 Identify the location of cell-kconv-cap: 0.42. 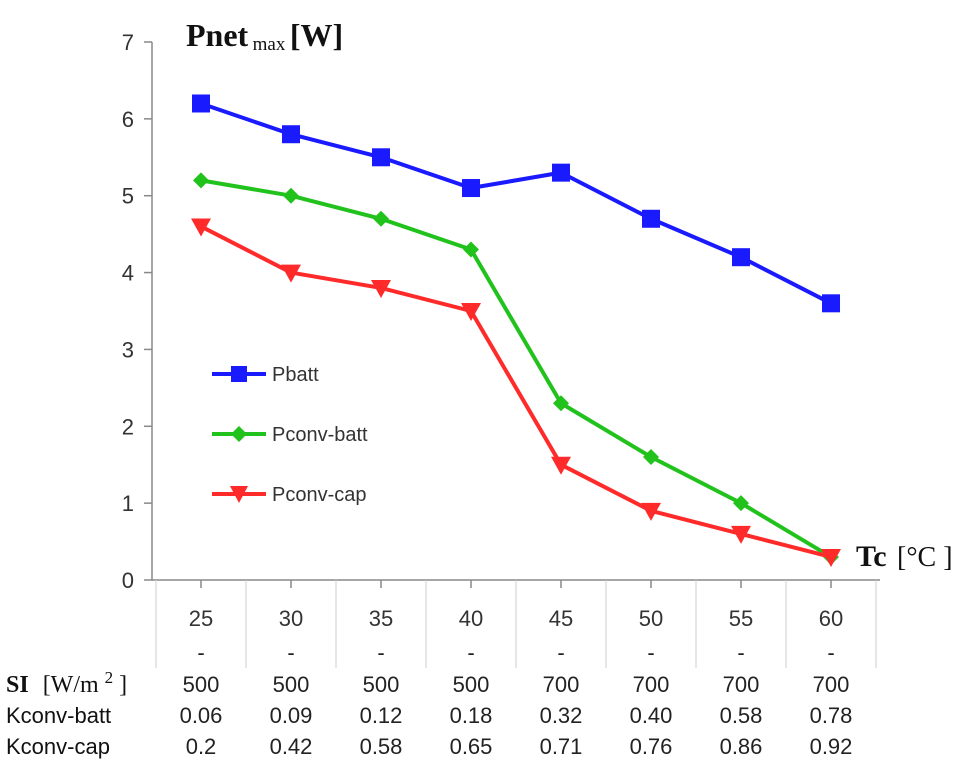
(291, 746).